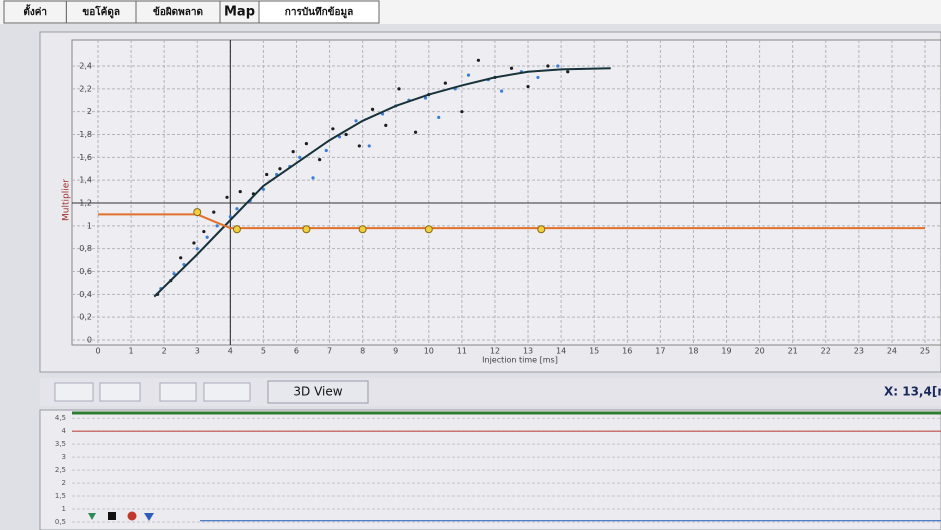  I want to click on x-tick-label: 6, so click(296, 351).